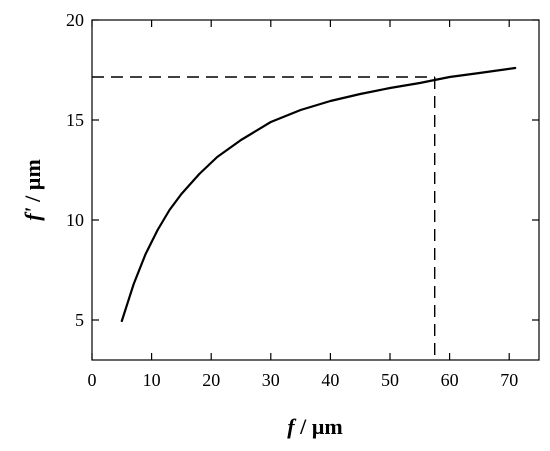 This screenshot has width=550, height=451. What do you see at coordinates (211, 380) in the screenshot?
I see `x-tick-label: 20` at bounding box center [211, 380].